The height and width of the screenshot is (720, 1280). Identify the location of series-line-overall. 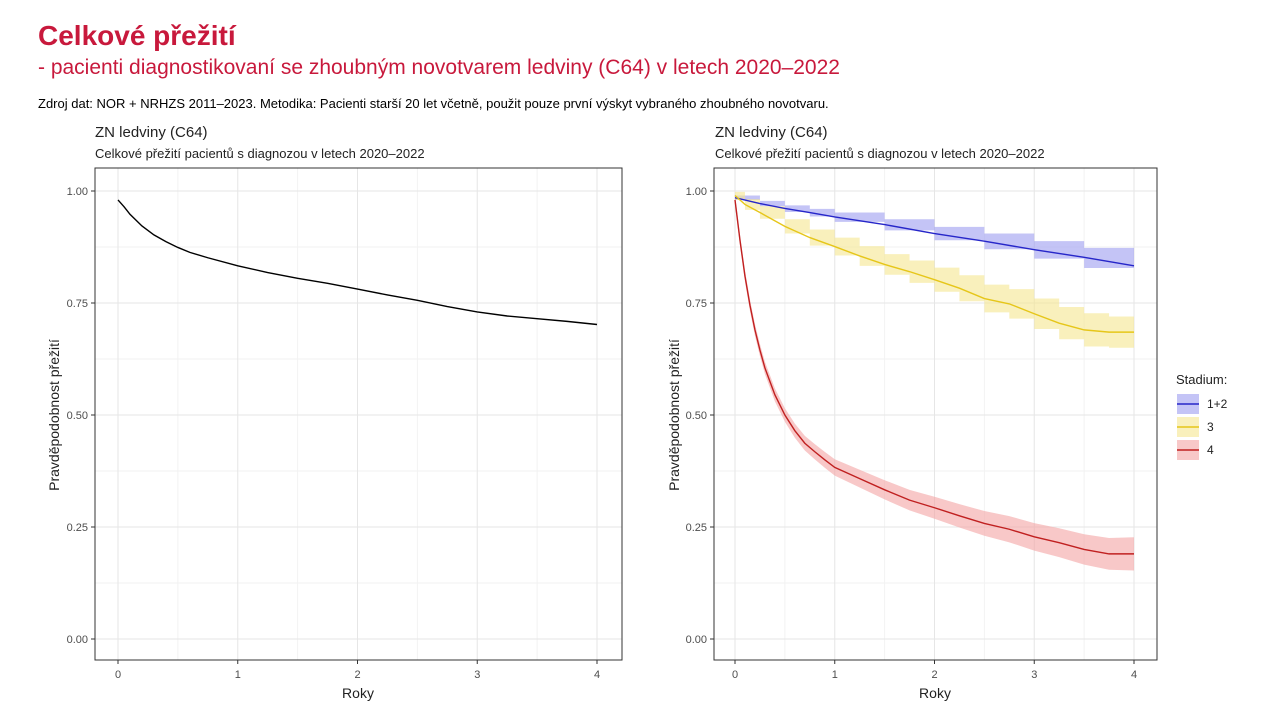
(357, 262).